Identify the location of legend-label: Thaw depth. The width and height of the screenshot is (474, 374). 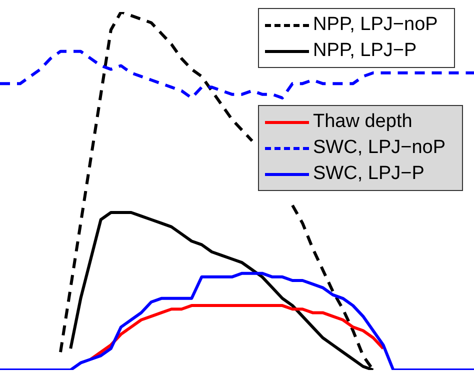
(362, 122).